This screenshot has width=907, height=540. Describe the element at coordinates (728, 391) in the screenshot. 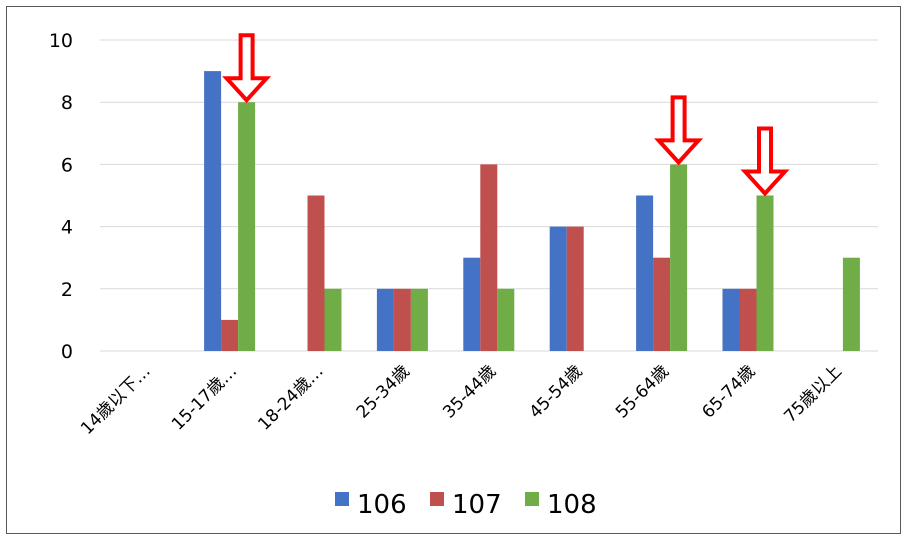

I see `x-tick-label: 65-74歲` at that location.